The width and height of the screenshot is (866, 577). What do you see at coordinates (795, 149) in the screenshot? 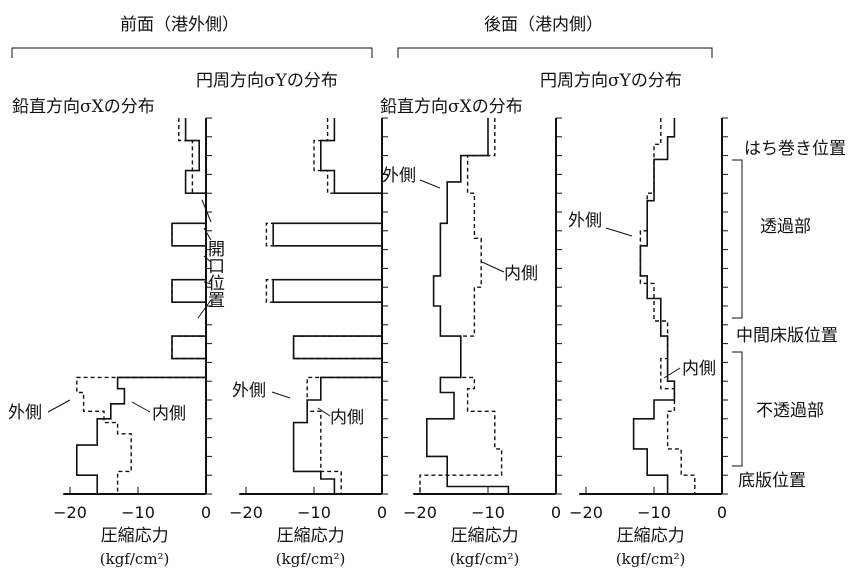
I see `position-hachimaki: はち巻き位置` at bounding box center [795, 149].